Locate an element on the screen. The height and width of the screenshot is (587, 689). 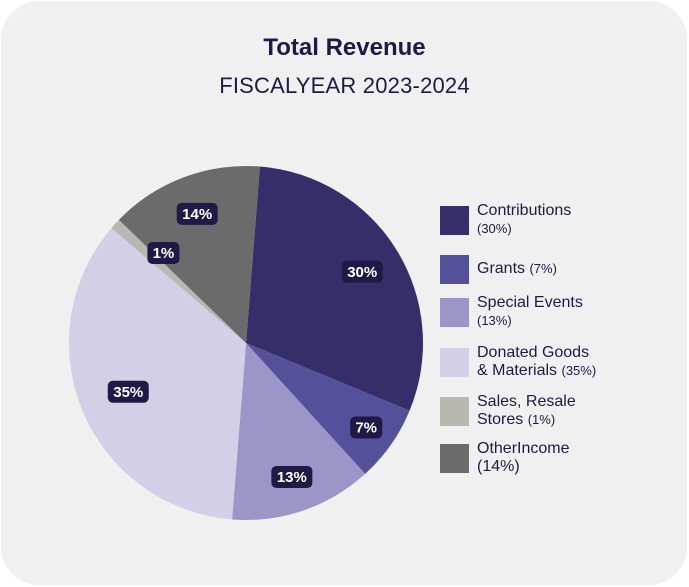
legend-pct-special-events: (13%) is located at coordinates (494, 320).